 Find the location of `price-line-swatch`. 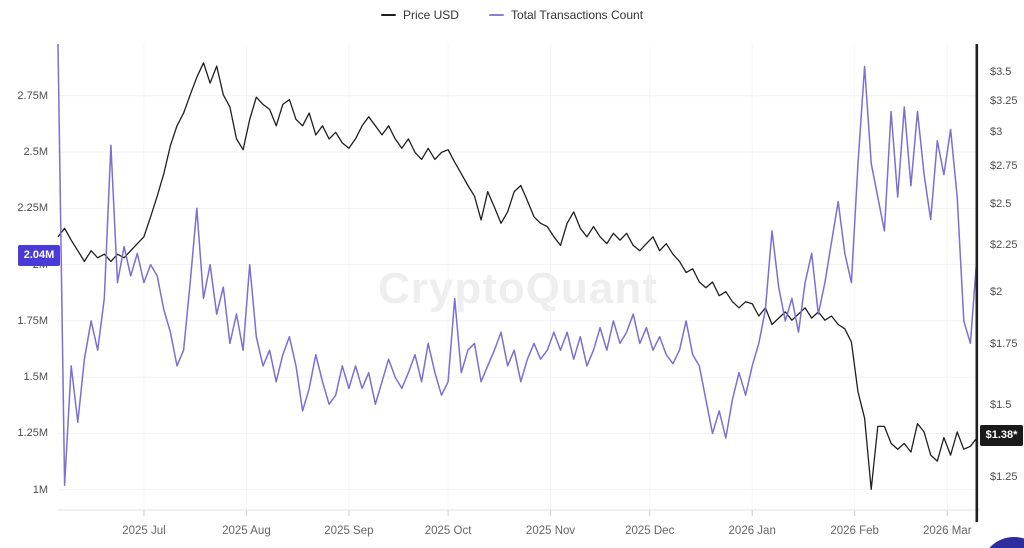

price-line-swatch is located at coordinates (388, 15).